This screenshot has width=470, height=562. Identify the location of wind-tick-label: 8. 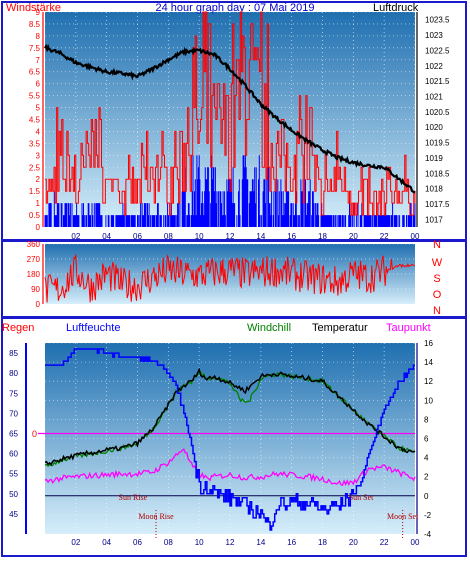
(38, 36).